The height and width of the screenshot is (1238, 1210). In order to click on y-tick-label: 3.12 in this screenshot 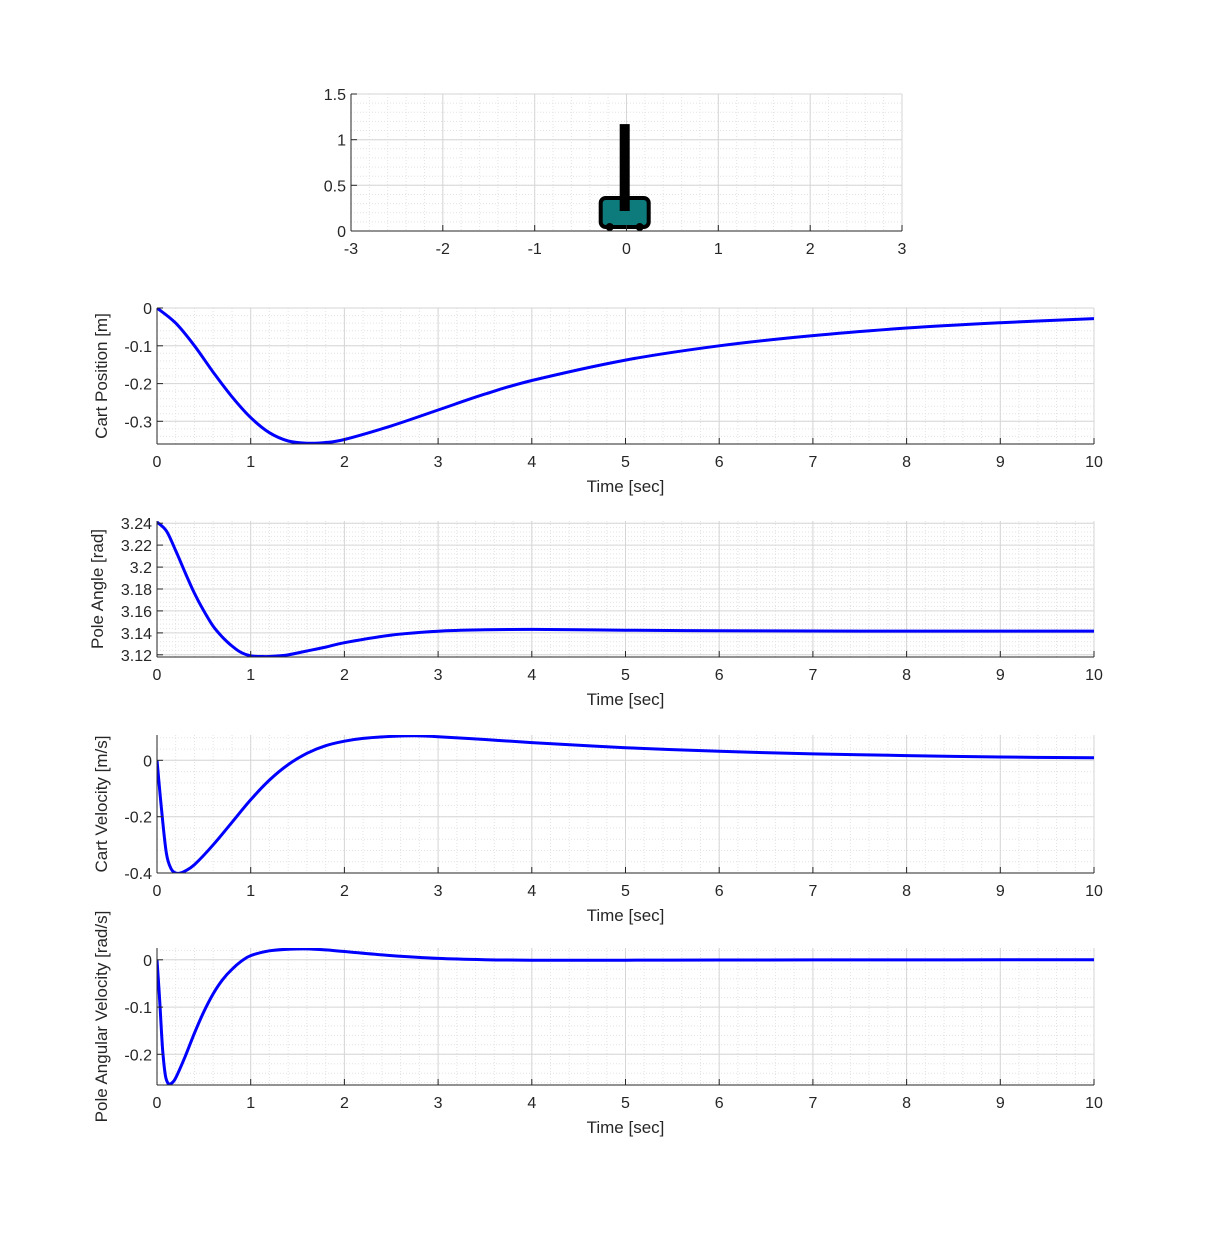, I will do `click(136, 656)`.